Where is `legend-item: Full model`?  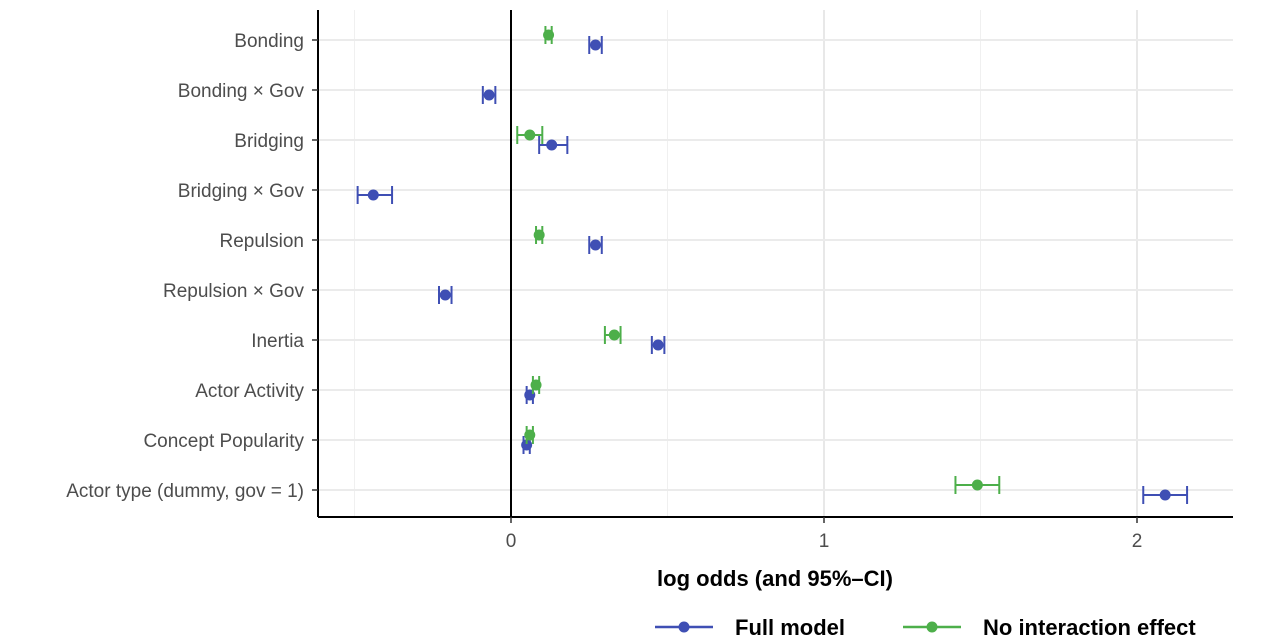
legend-item: Full model is located at coordinates (750, 627).